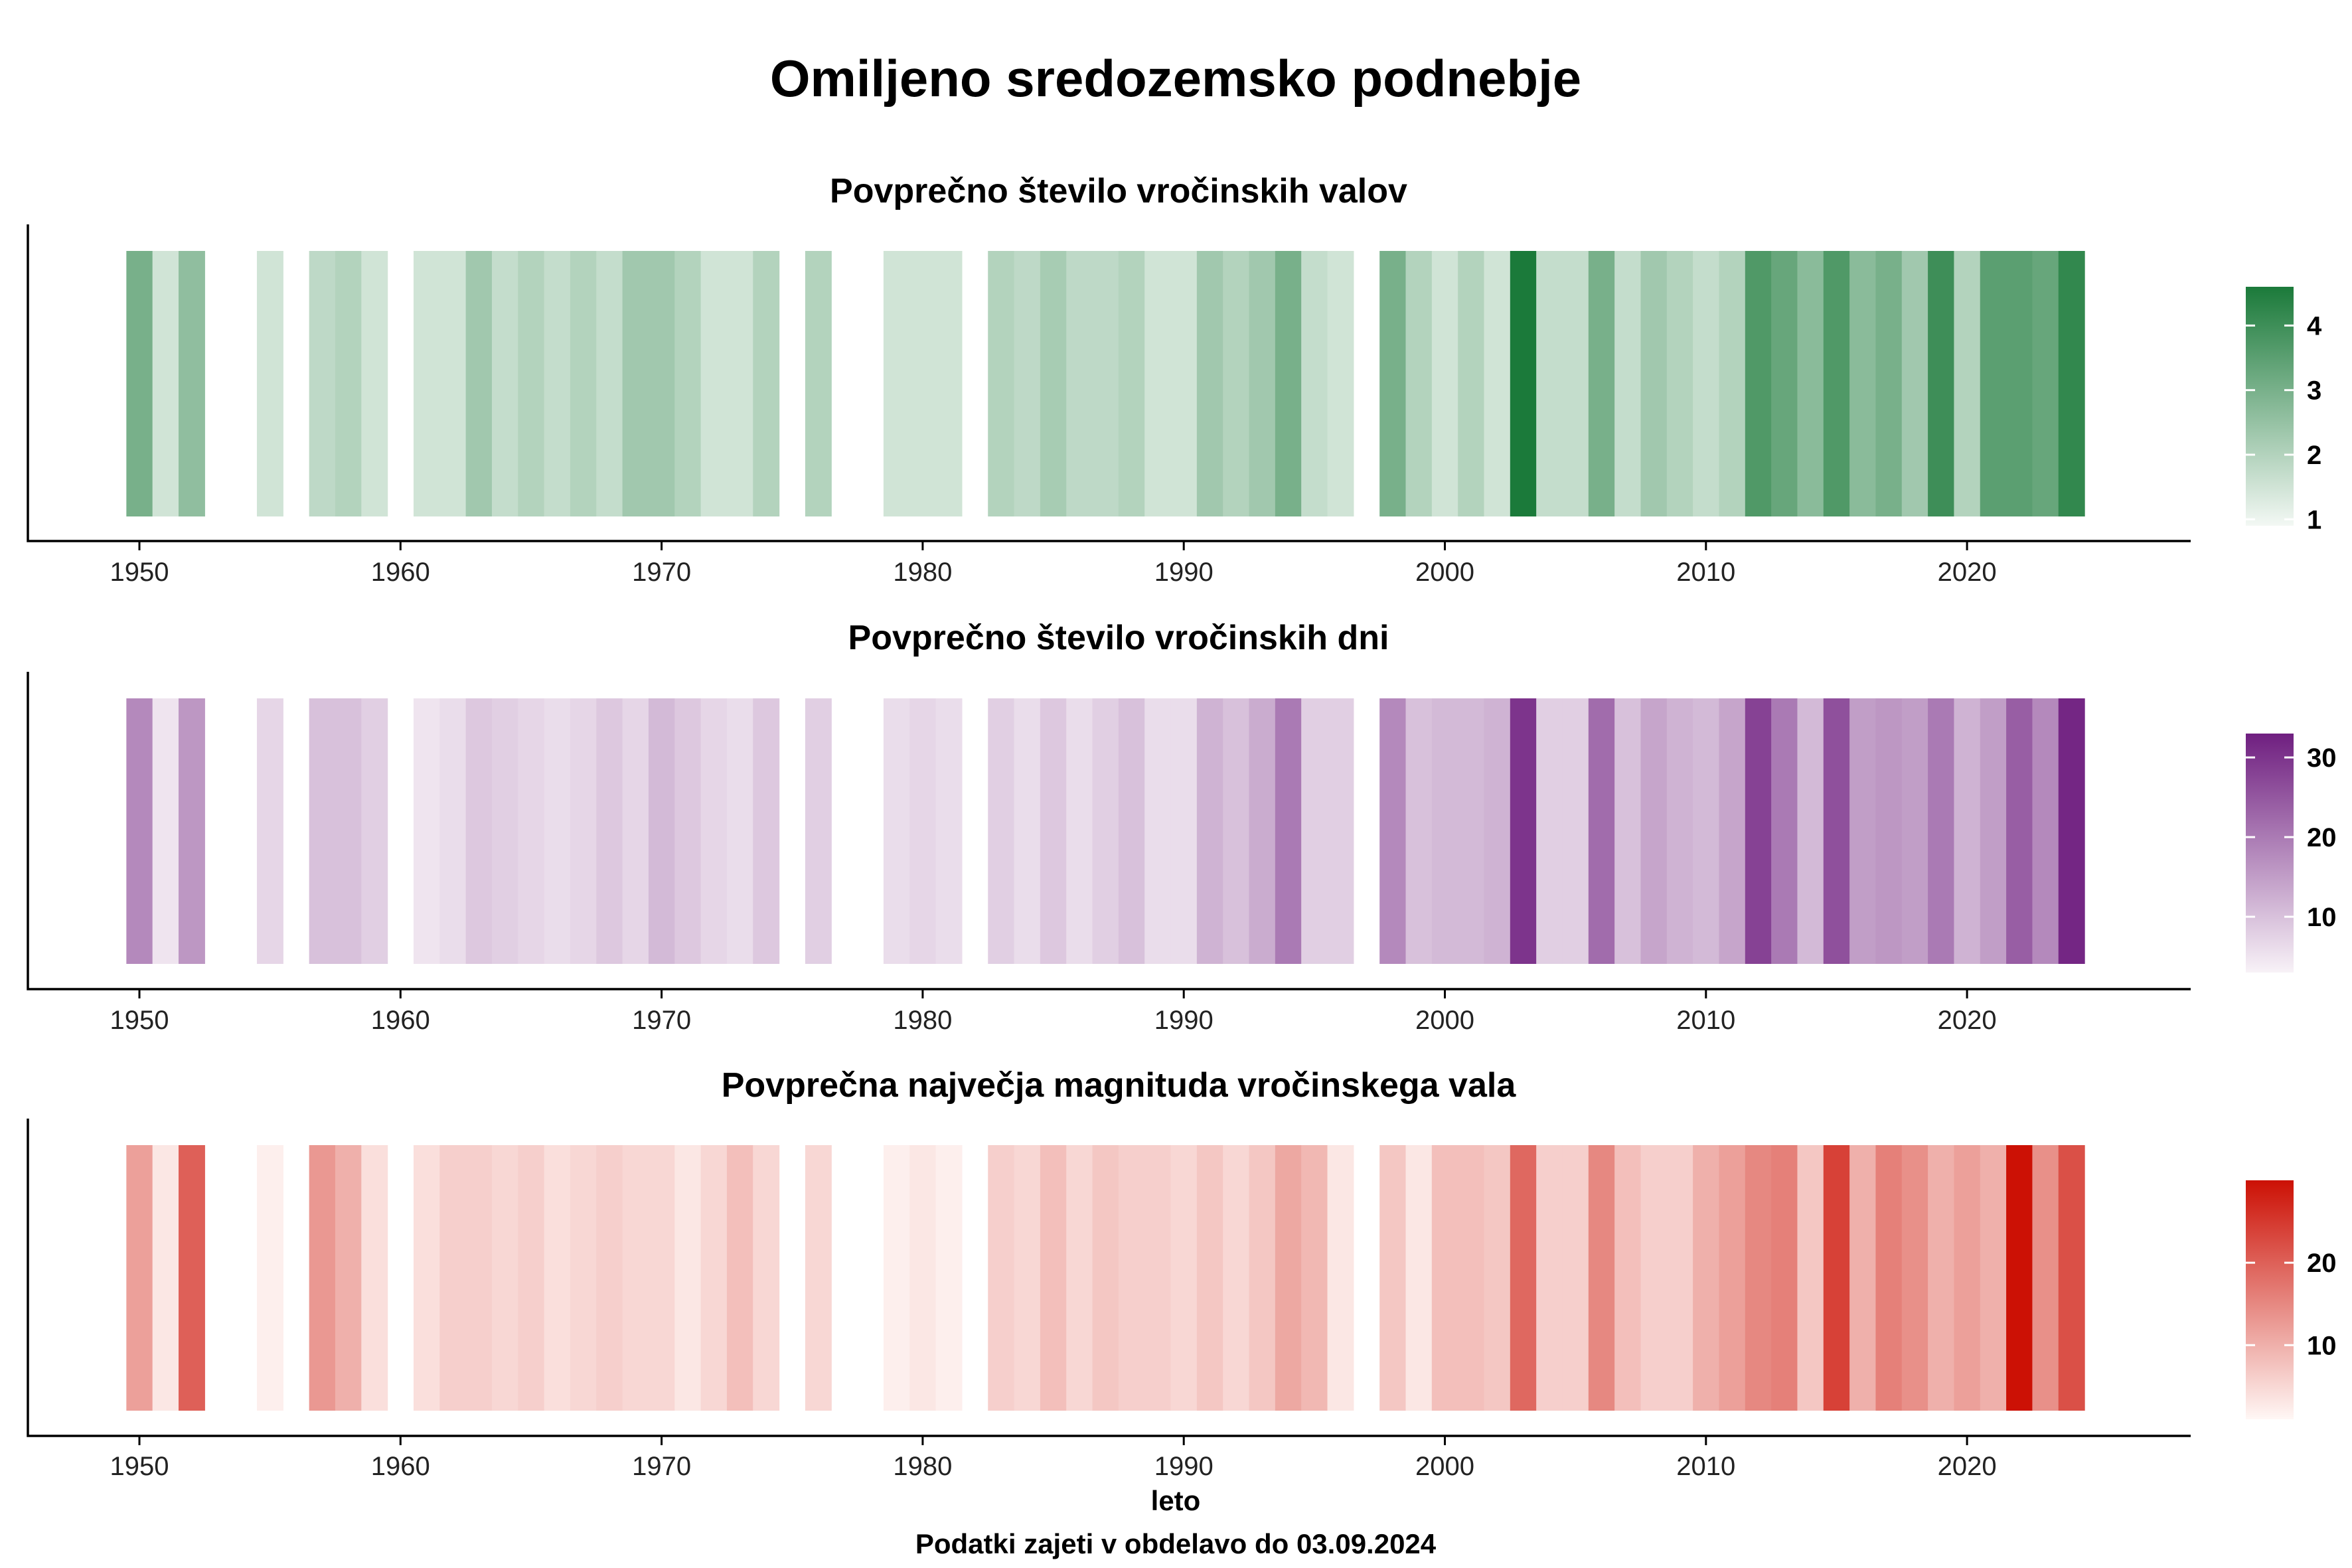 The width and height of the screenshot is (2352, 1568). What do you see at coordinates (609, 1278) in the screenshot?
I see `stripe-1968` at bounding box center [609, 1278].